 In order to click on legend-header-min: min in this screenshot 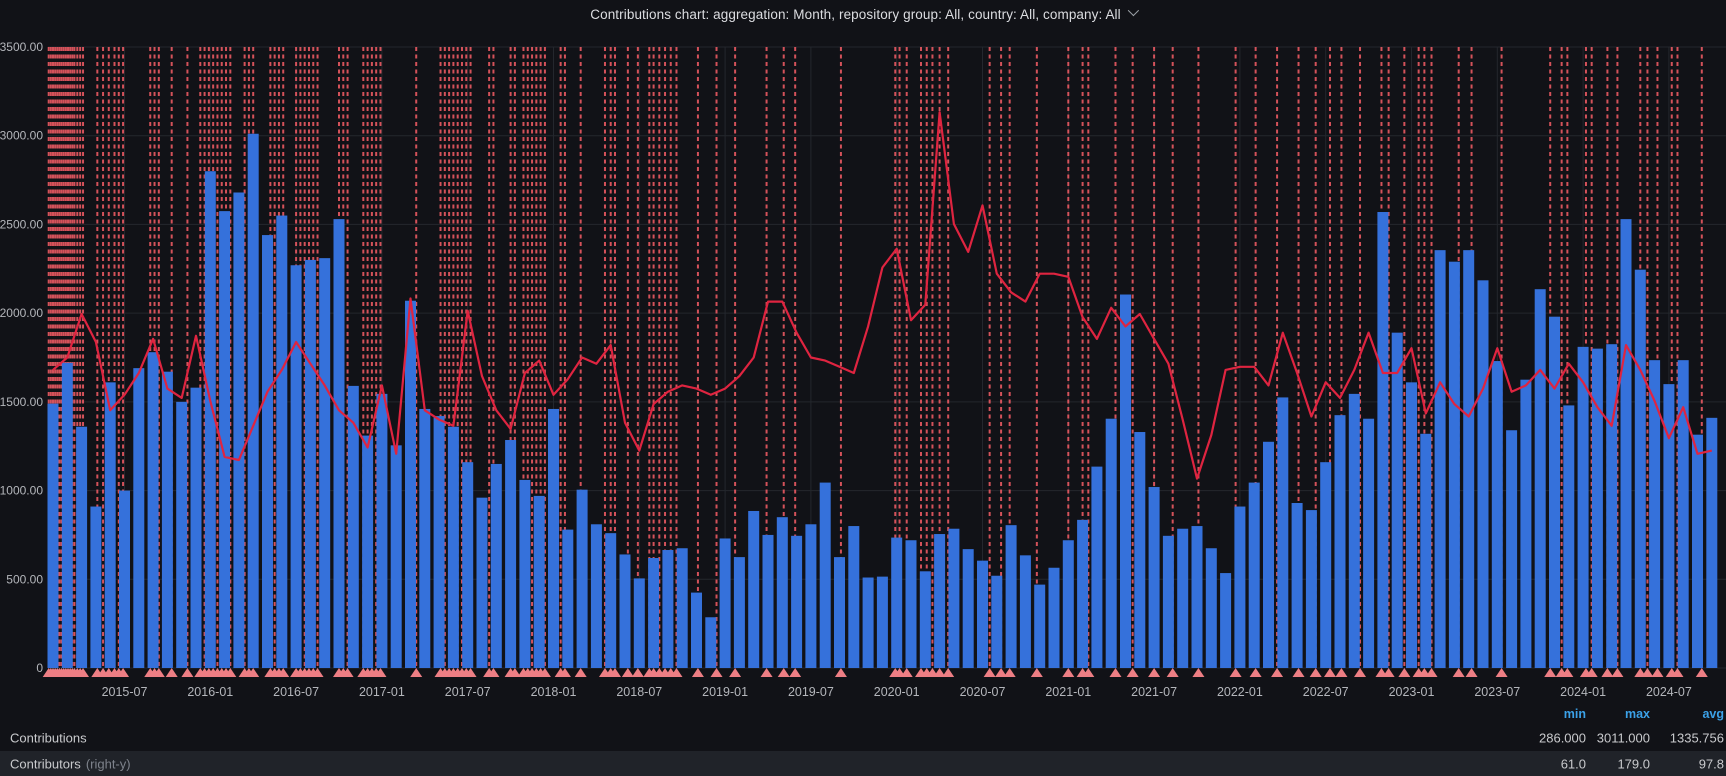, I will do `click(1574, 714)`.